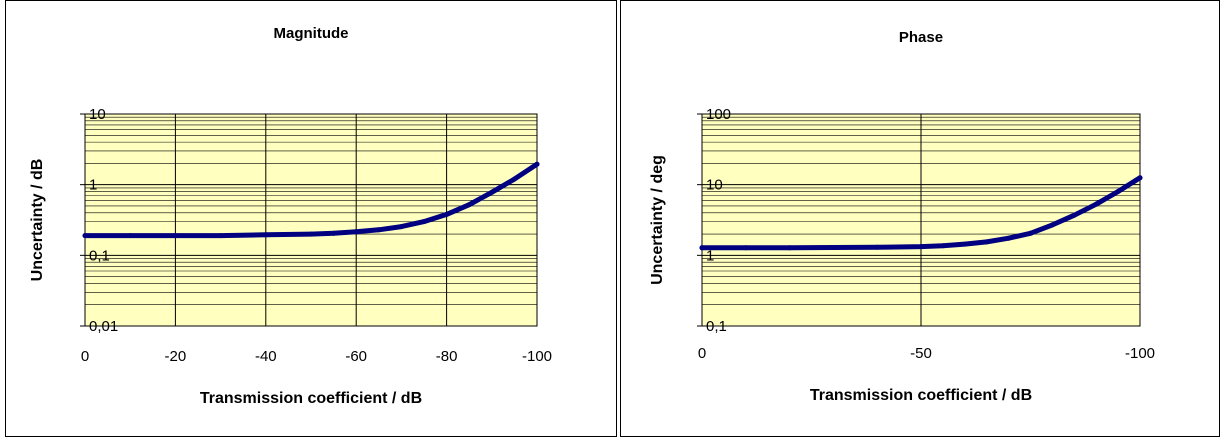 This screenshot has width=1223, height=442. Describe the element at coordinates (710, 255) in the screenshot. I see `chart-1-y-tick-label: 1` at that location.